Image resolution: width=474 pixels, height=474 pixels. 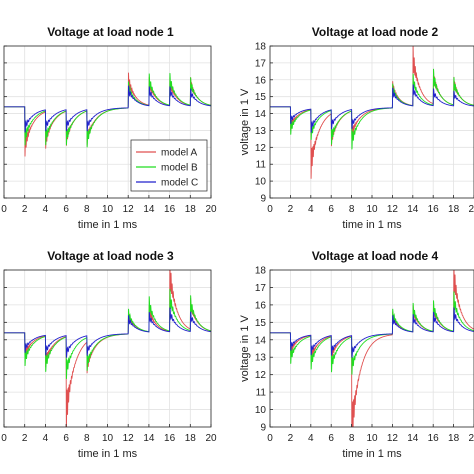 I want to click on legend-entry: model C, so click(x=179, y=183).